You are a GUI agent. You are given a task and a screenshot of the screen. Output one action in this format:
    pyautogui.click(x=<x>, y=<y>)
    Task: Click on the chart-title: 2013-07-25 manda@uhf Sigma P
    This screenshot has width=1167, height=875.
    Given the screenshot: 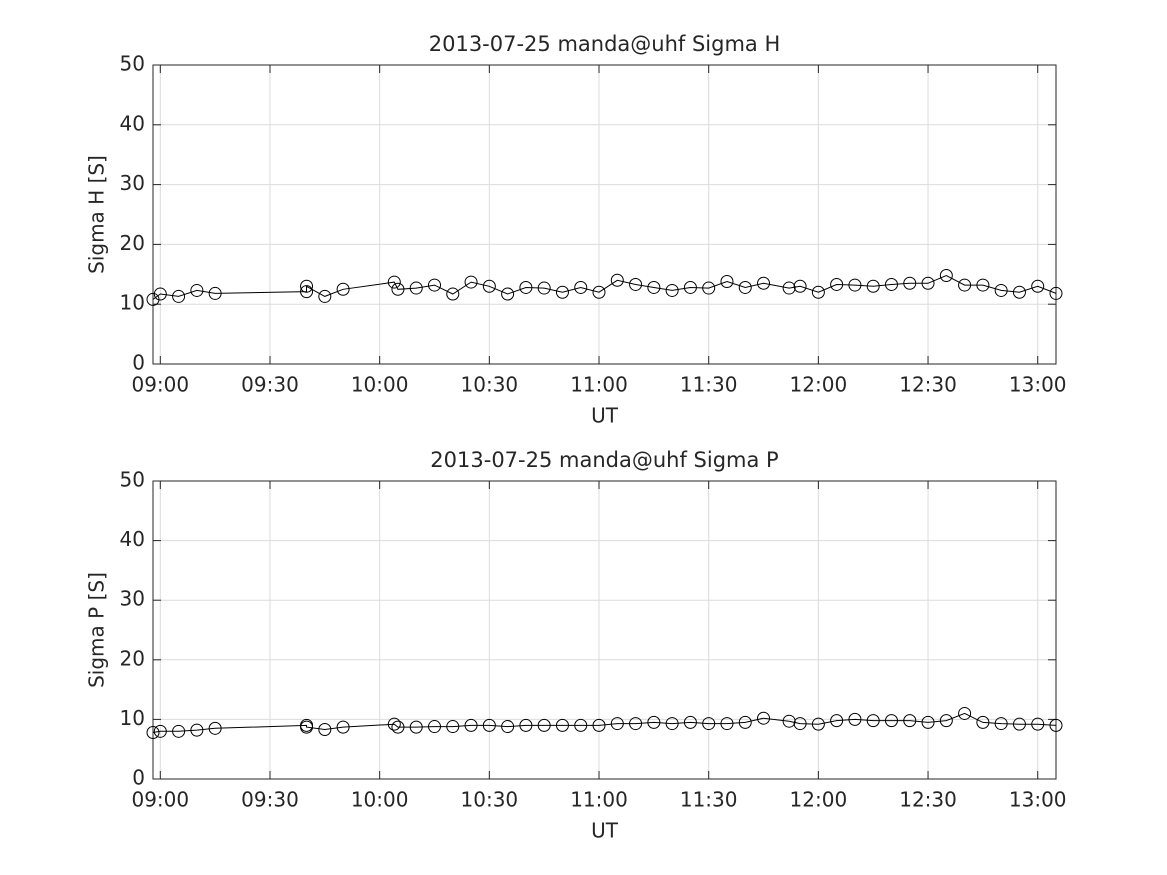 What is the action you would take?
    pyautogui.click(x=604, y=460)
    